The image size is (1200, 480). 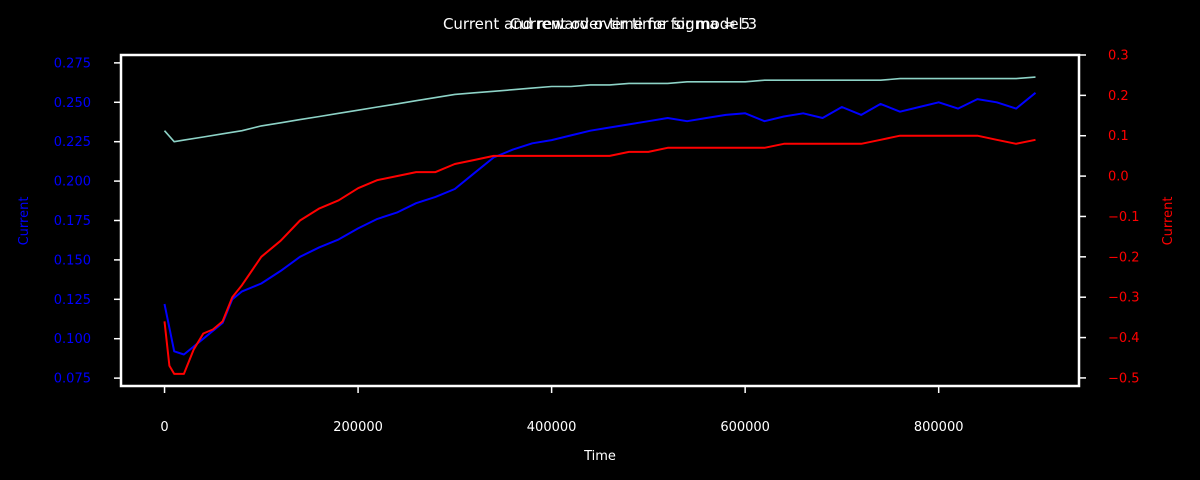 I want to click on right-y-tick-label: −0.4, so click(x=1124, y=338).